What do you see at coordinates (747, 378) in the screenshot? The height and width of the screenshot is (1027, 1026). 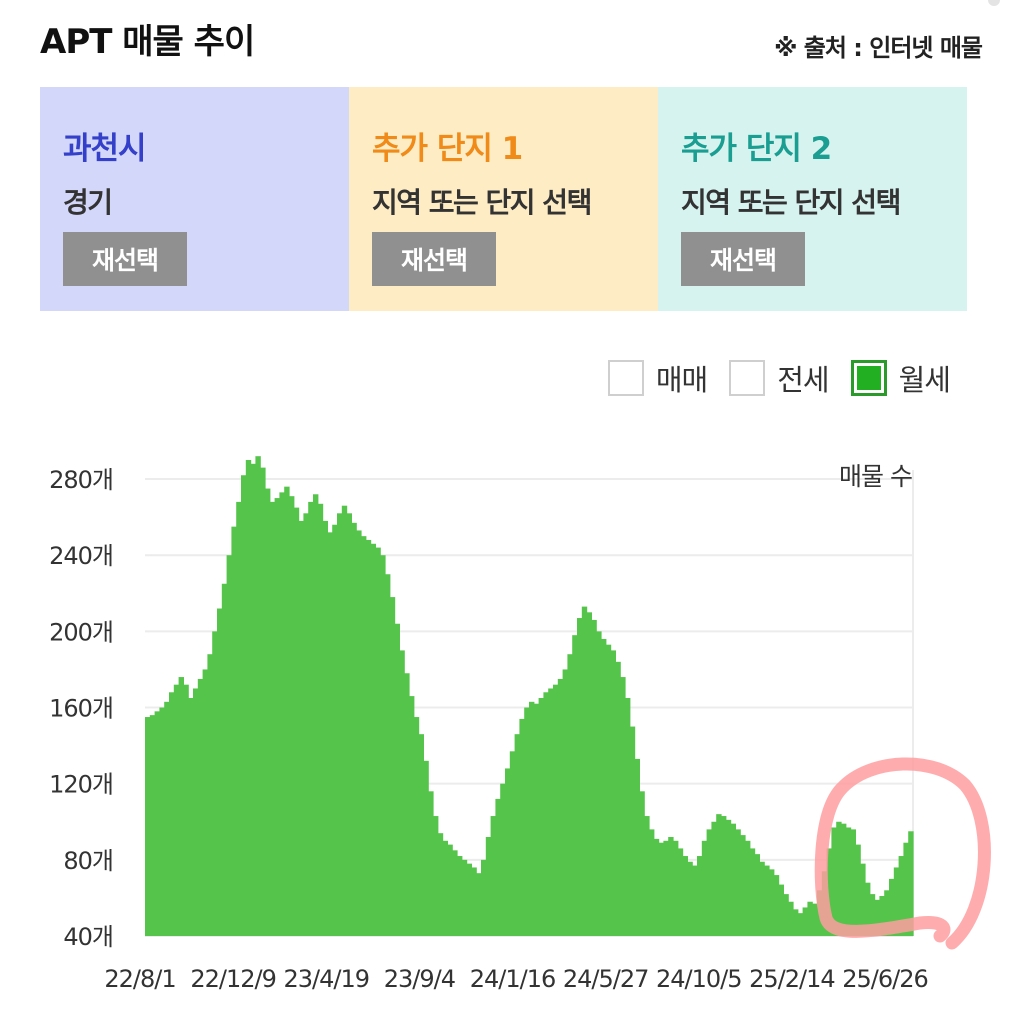 I see `checkbox-jeonse` at bounding box center [747, 378].